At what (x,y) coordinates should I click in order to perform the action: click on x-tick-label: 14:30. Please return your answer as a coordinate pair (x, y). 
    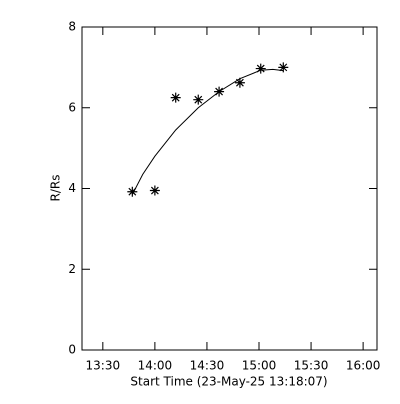
    Looking at the image, I should click on (207, 366).